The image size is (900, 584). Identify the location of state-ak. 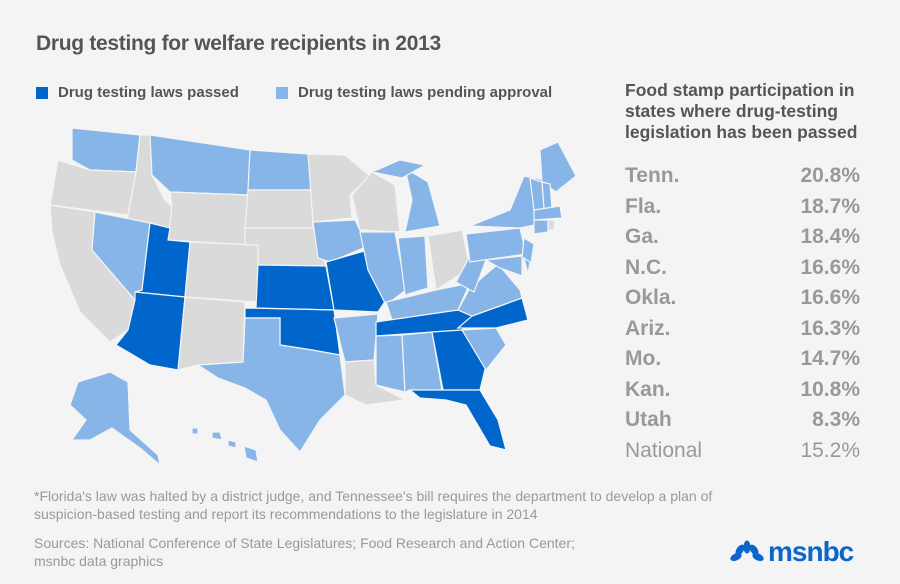
(115, 419).